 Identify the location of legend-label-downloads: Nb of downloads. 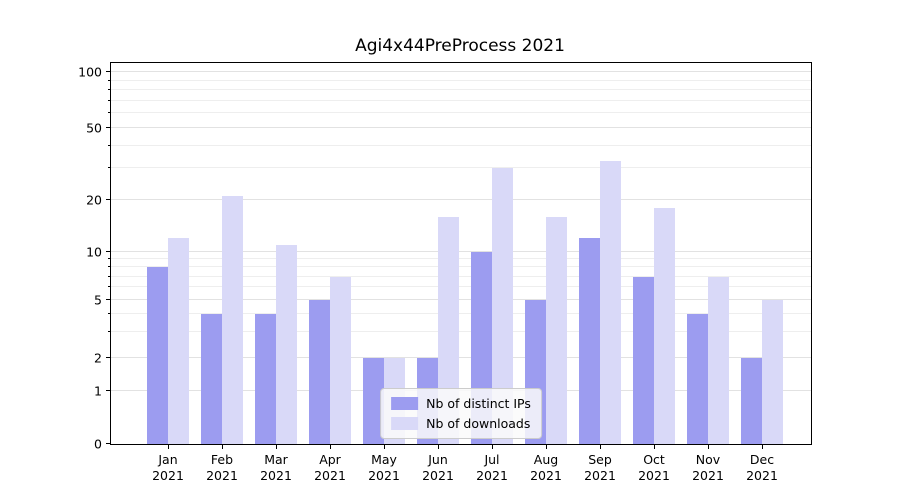
(478, 423).